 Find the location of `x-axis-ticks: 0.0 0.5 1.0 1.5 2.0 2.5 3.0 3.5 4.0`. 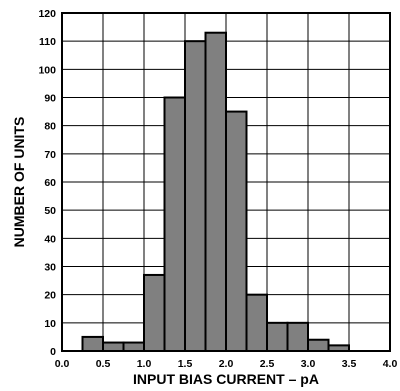

x-axis-ticks: 0.0 0.5 1.0 1.5 2.0 2.5 3.0 3.5 4.0 is located at coordinates (226, 364).